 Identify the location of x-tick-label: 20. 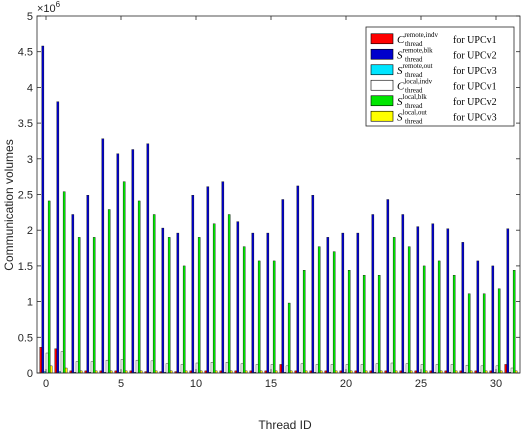
(346, 384).